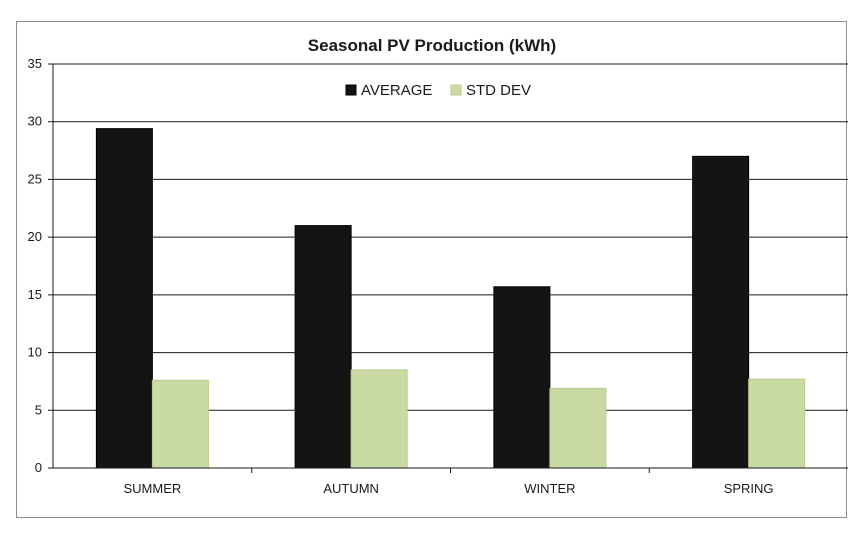  I want to click on x-category-label: SUMMER, so click(152, 488).